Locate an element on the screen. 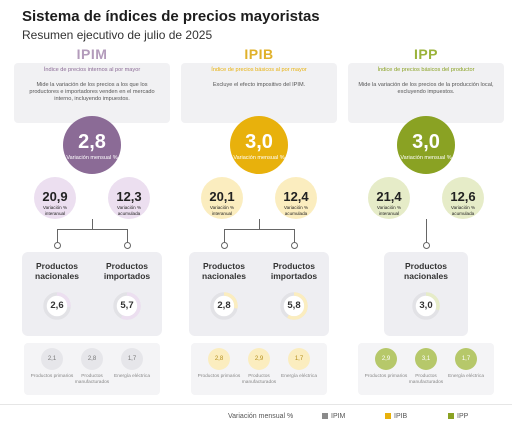 This screenshot has width=512, height=430. index-header: Índice de precios básicos del productor is located at coordinates (426, 70).